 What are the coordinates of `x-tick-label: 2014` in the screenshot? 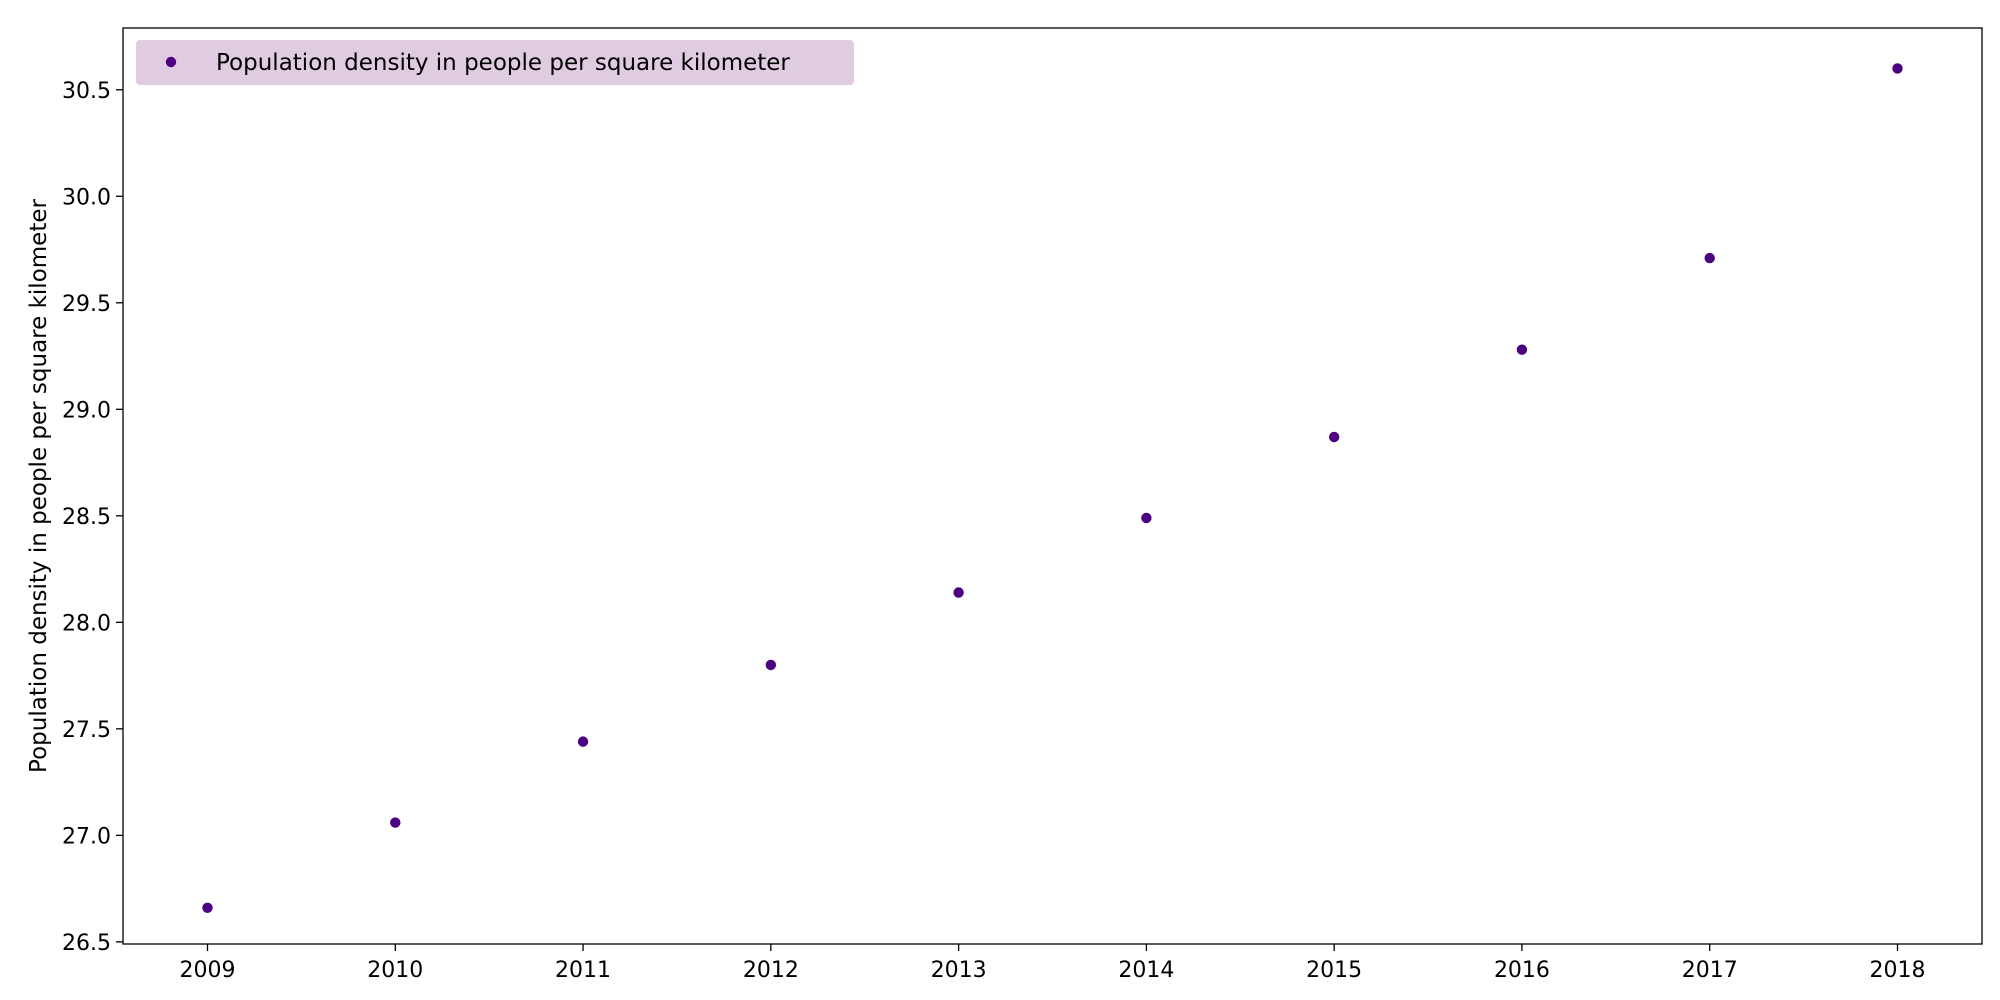 It's located at (1146, 970).